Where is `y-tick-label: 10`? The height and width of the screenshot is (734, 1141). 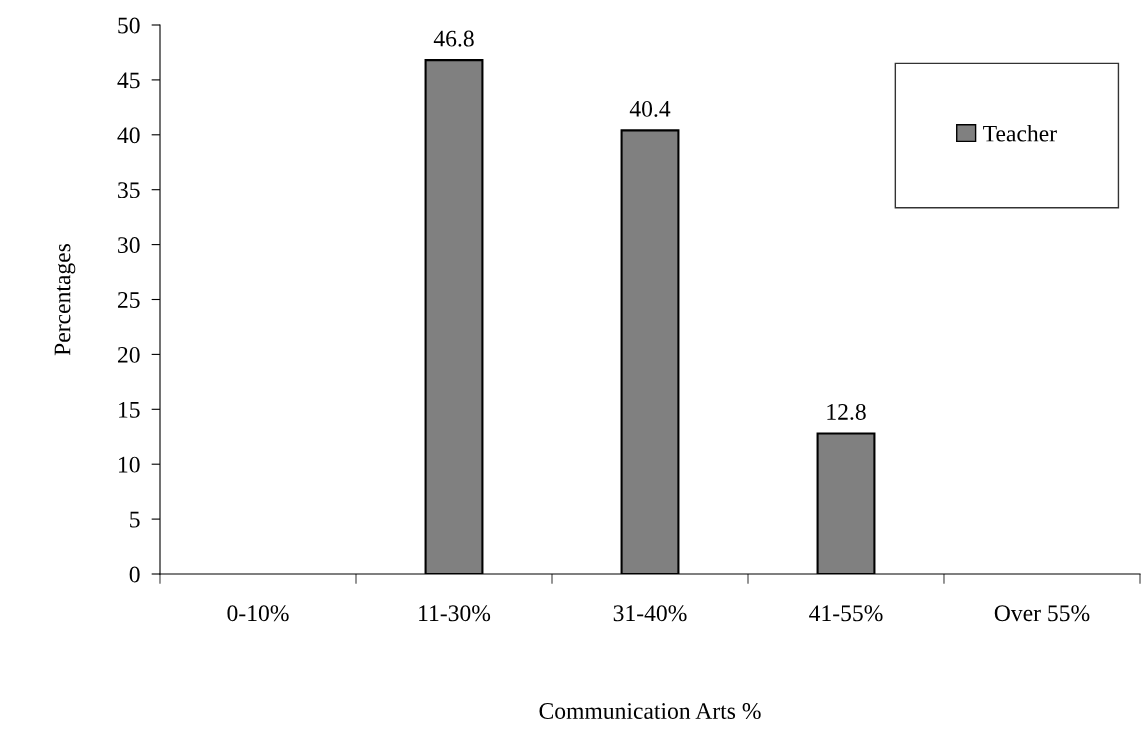
y-tick-label: 10 is located at coordinates (129, 464).